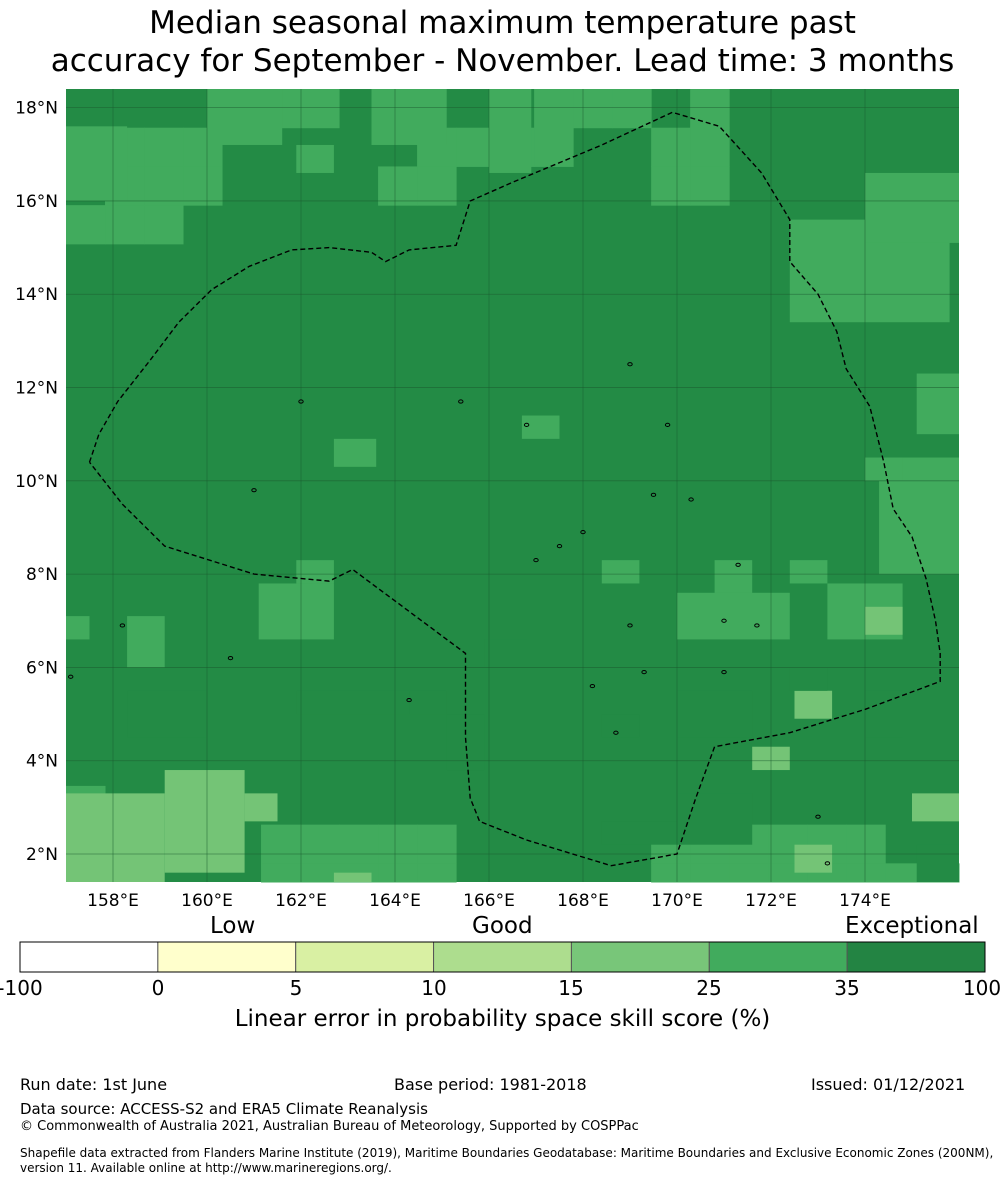  I want to click on issued-date: Issued: 01/12/2021, so click(888, 1084).